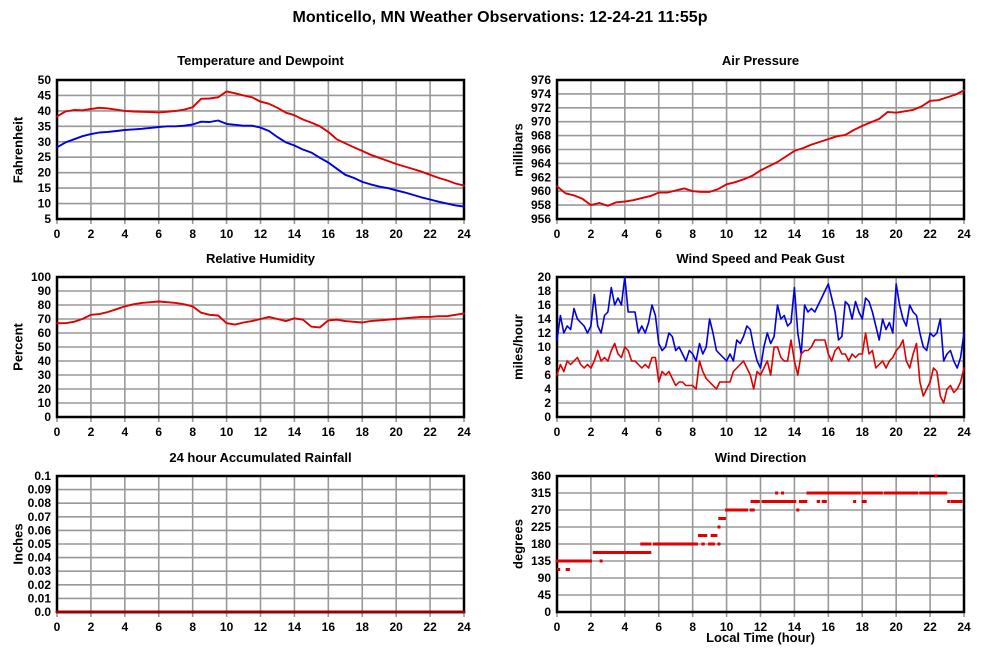 The width and height of the screenshot is (1000, 660). What do you see at coordinates (760, 637) in the screenshot?
I see `x-axis-label-local-time: Local Time (hour)` at bounding box center [760, 637].